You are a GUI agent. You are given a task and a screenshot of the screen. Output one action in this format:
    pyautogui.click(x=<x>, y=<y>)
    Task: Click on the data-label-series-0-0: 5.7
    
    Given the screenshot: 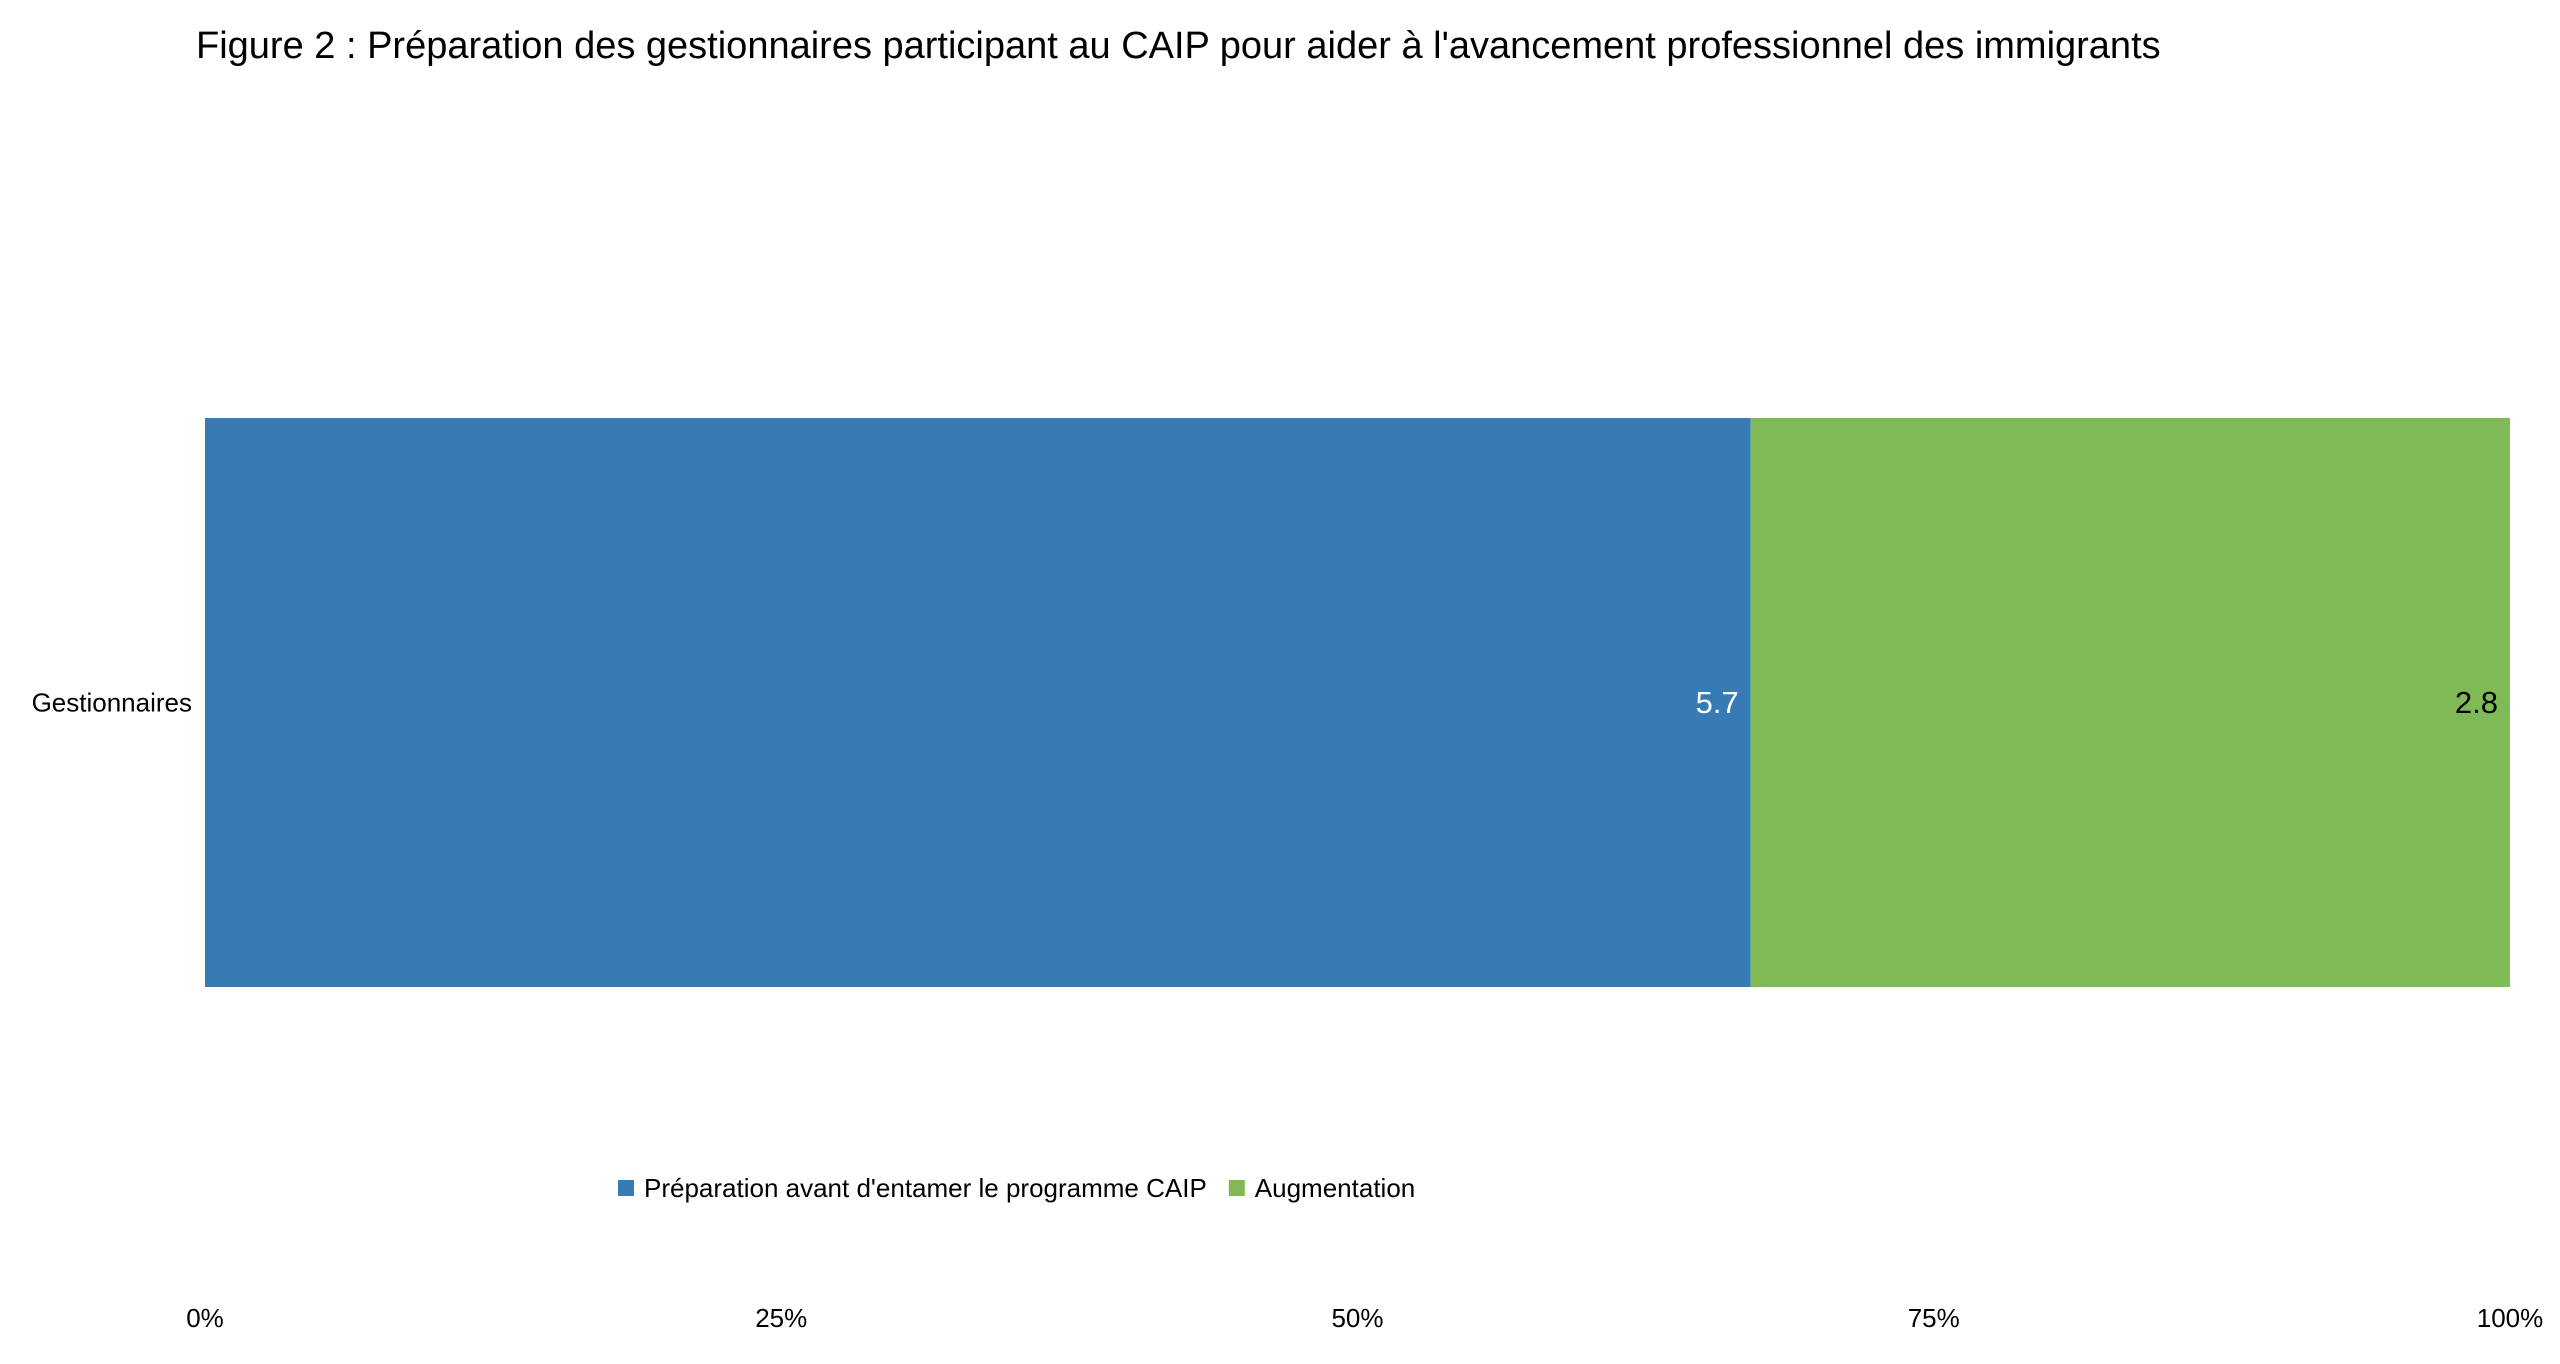 What is the action you would take?
    pyautogui.click(x=1717, y=702)
    